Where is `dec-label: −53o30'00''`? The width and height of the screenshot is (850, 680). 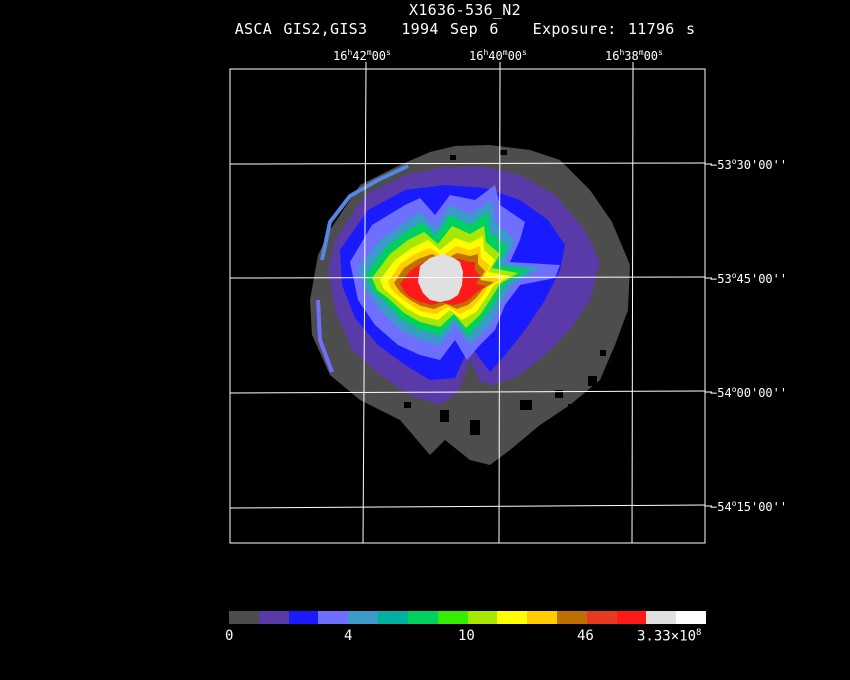
dec-label: −53o30'00'' is located at coordinates (749, 164).